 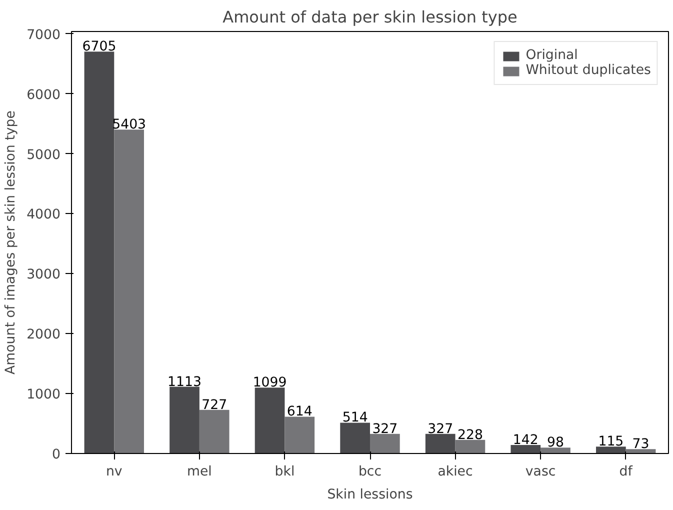 I want to click on y-tick-label: 0, so click(x=56, y=455).